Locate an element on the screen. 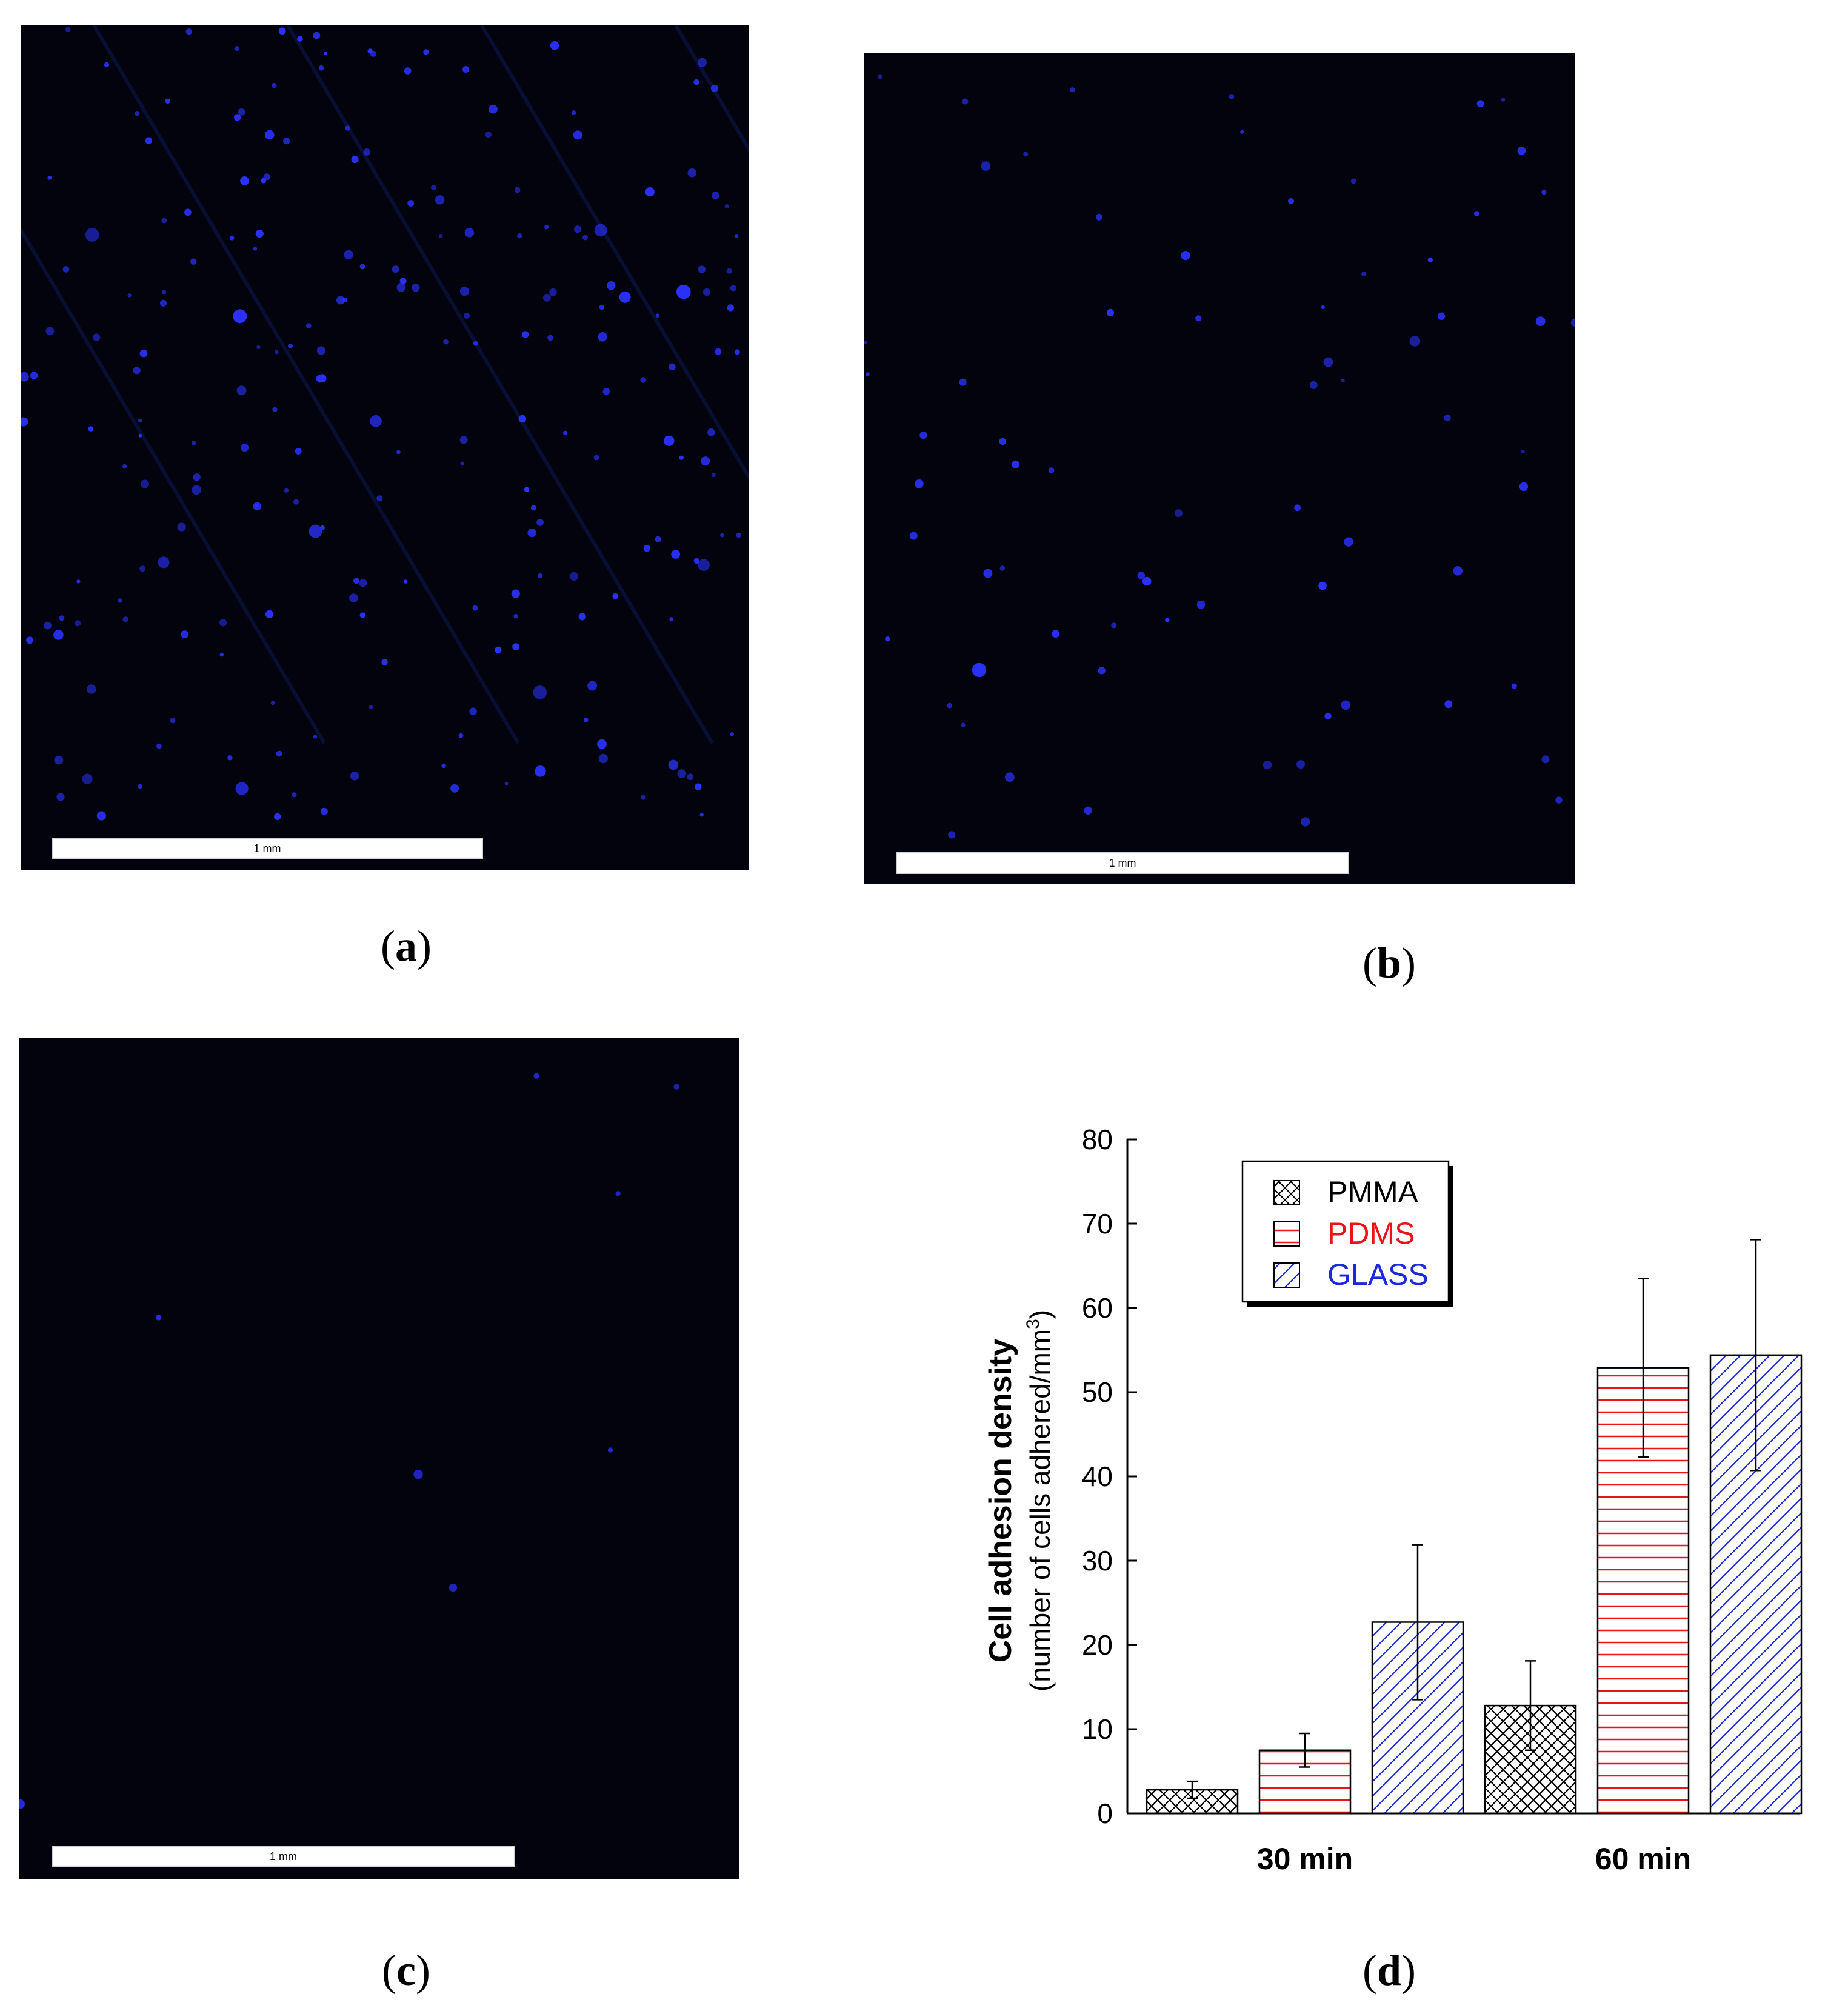 This screenshot has height=2014, width=1848. substrate-stripe is located at coordinates (614, 253).